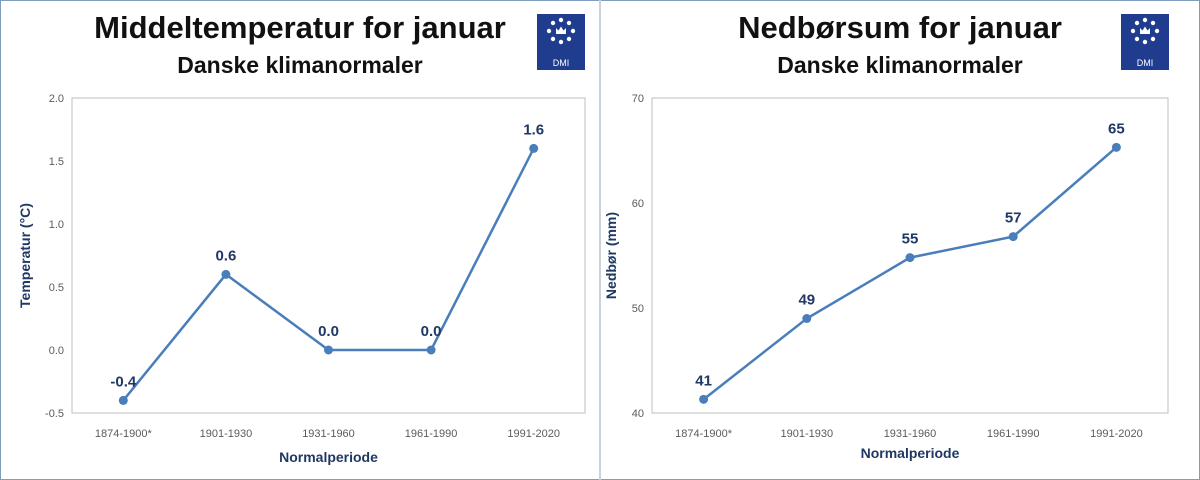 This screenshot has width=1200, height=480. I want to click on data-label: 0.6, so click(225, 255).